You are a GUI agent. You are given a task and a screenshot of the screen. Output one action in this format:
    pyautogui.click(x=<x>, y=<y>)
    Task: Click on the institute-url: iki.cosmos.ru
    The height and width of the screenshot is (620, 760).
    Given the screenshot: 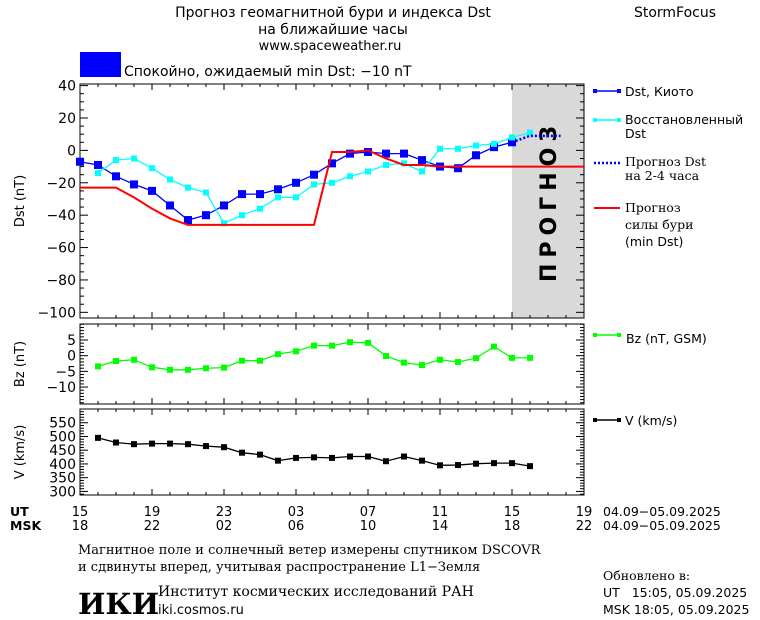 What is the action you would take?
    pyautogui.click(x=201, y=610)
    